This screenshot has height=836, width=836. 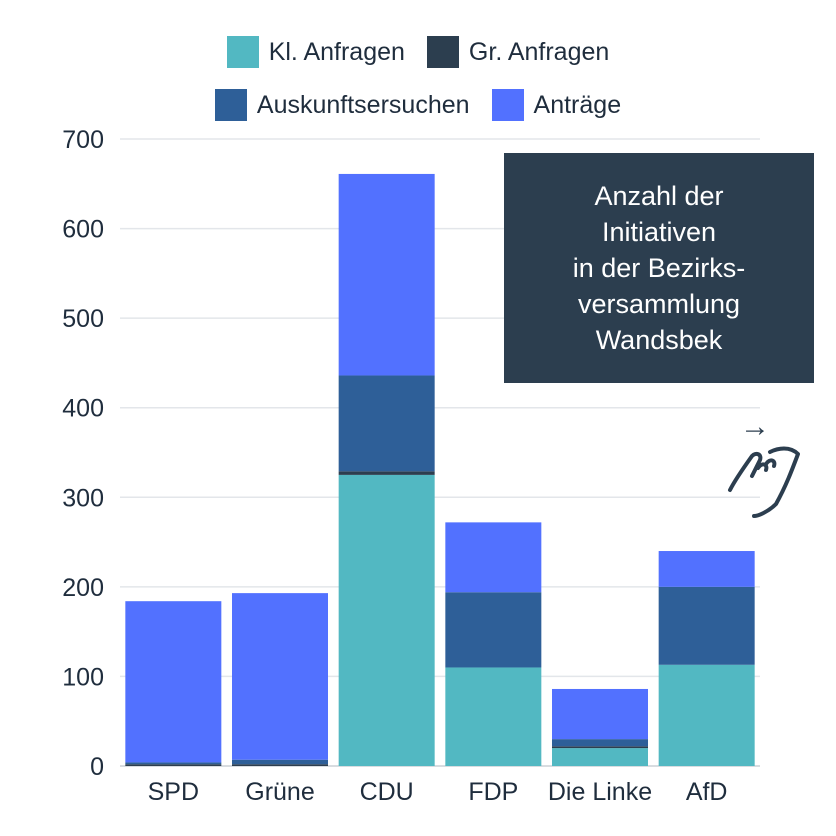 I want to click on arrow-right-icon: →, so click(x=755, y=427).